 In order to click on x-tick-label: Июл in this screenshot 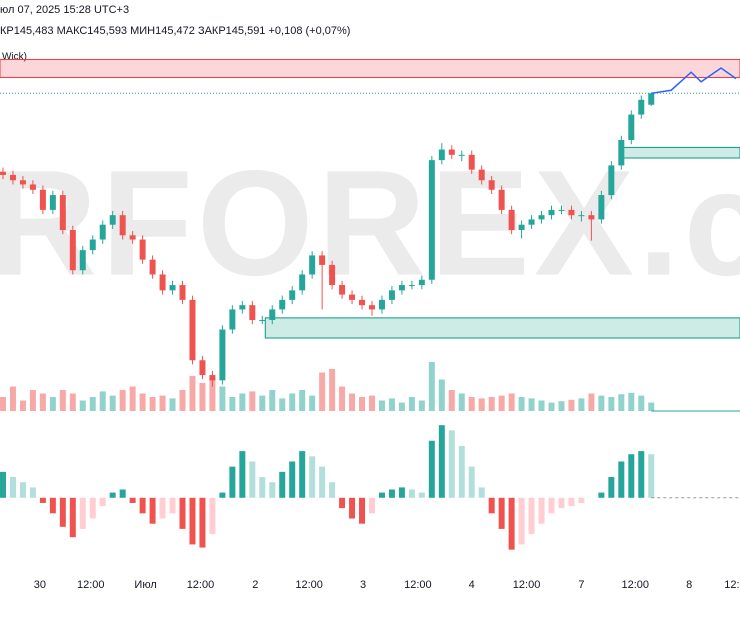, I will do `click(145, 585)`.